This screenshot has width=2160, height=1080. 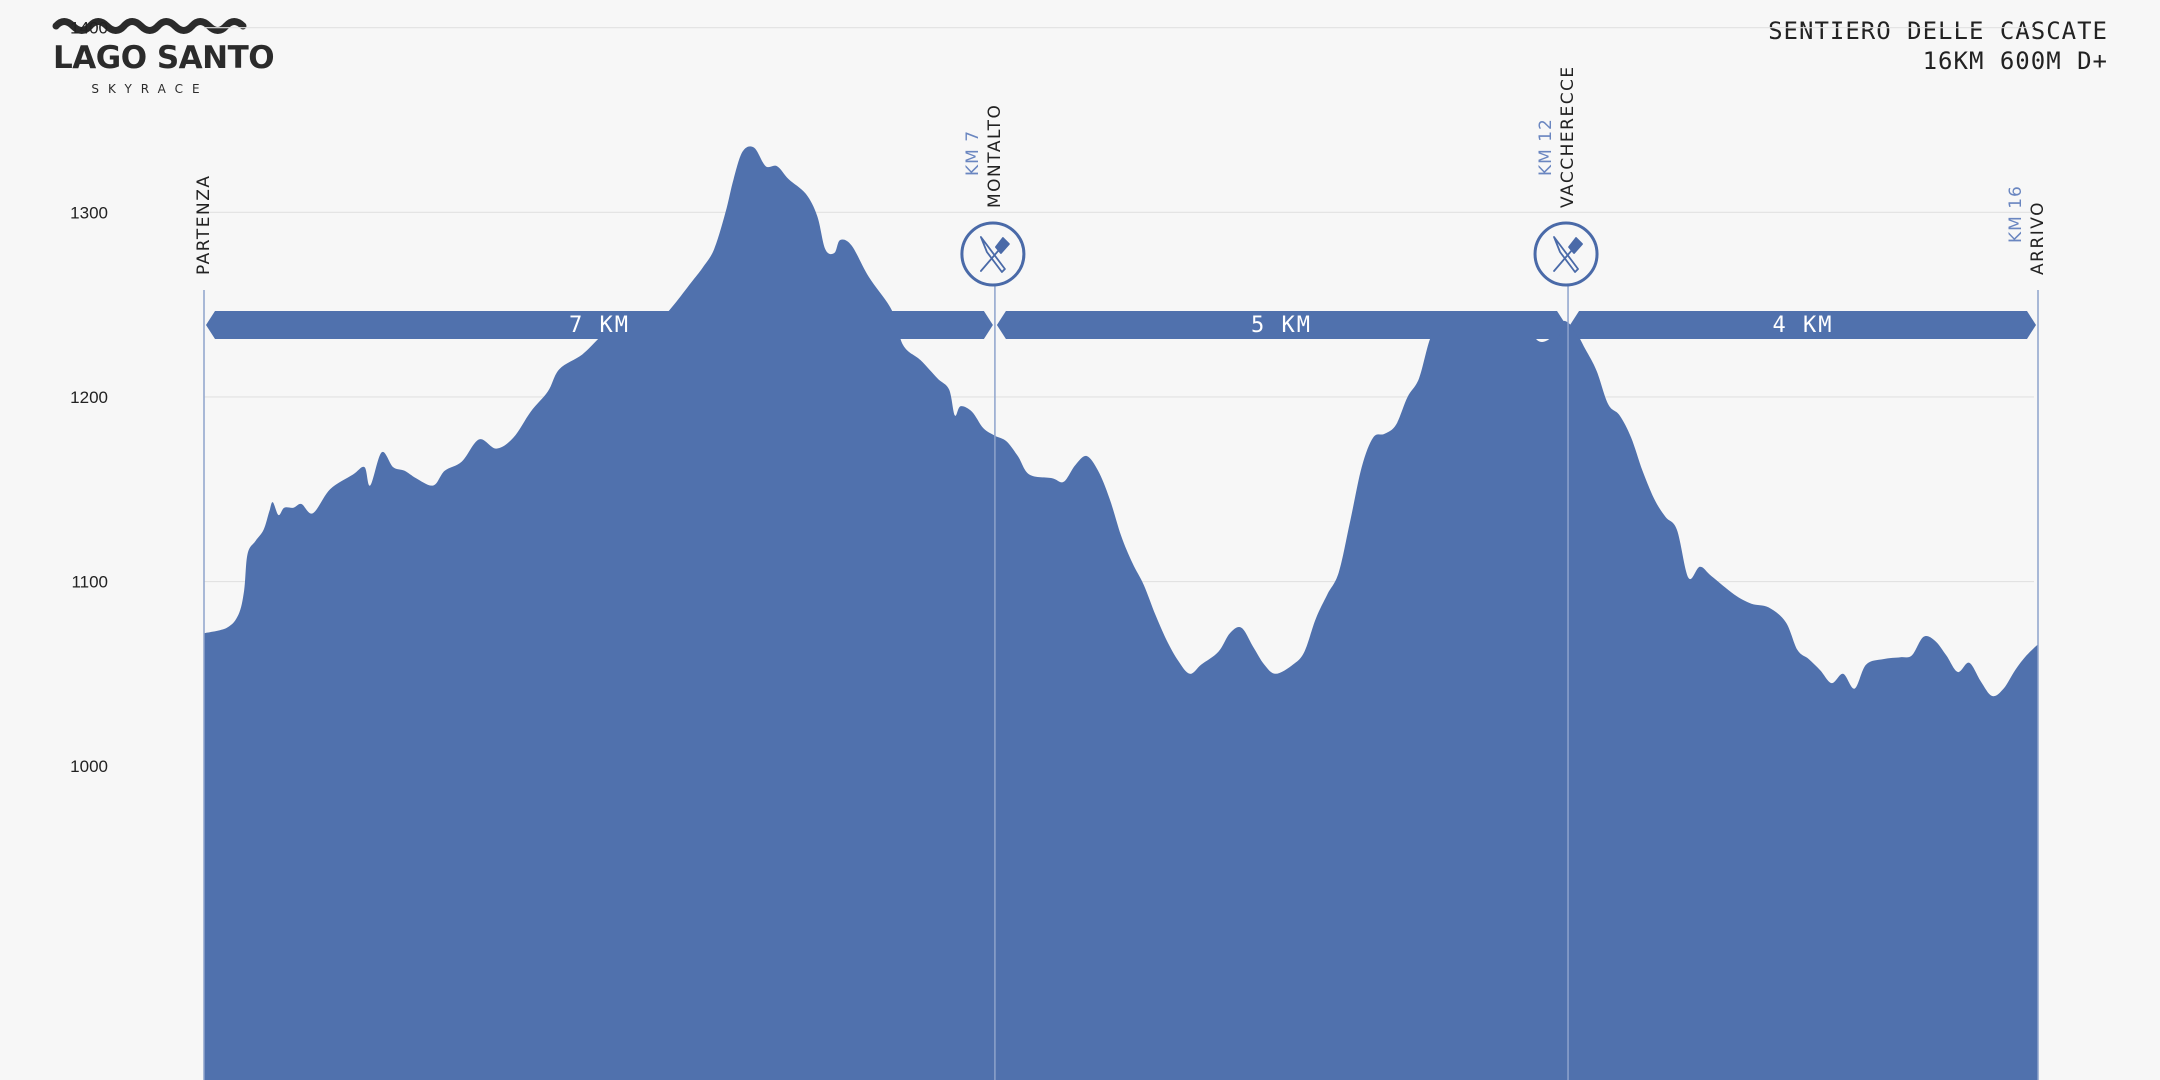 I want to click on y-tick-label: 1100, so click(x=89, y=582).